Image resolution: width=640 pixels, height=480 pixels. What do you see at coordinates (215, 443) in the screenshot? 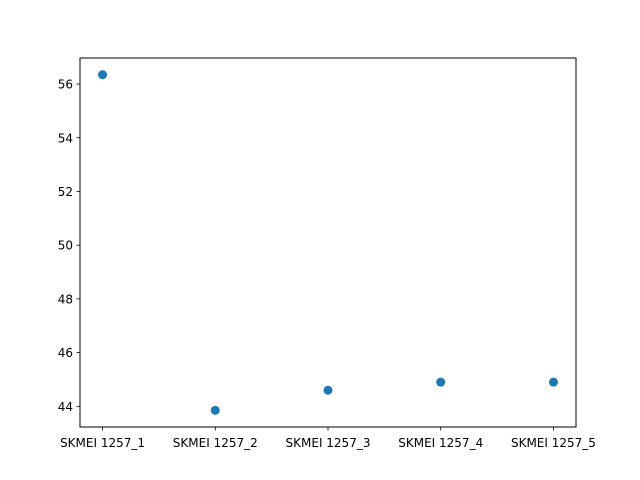
I see `x-tick-label: SKMEI 1257_2` at bounding box center [215, 443].